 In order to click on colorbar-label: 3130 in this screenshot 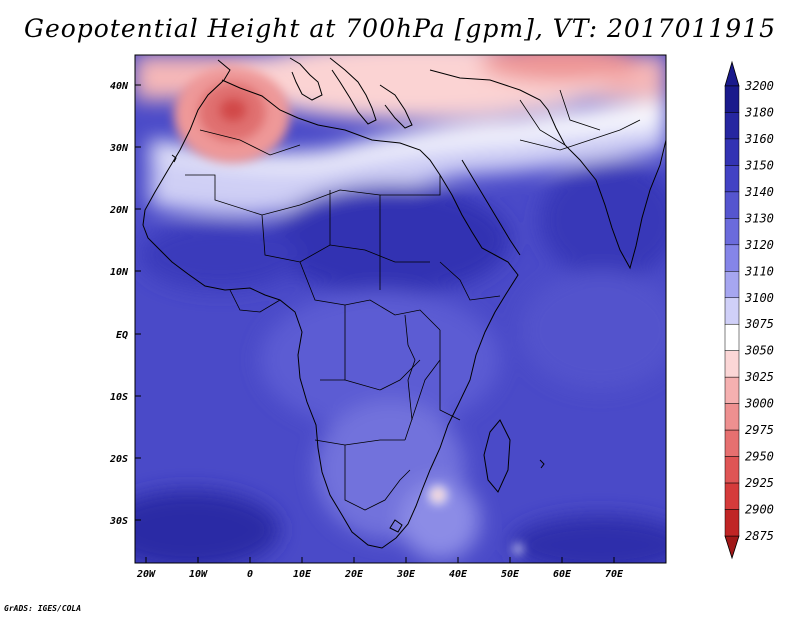, I will do `click(759, 218)`.